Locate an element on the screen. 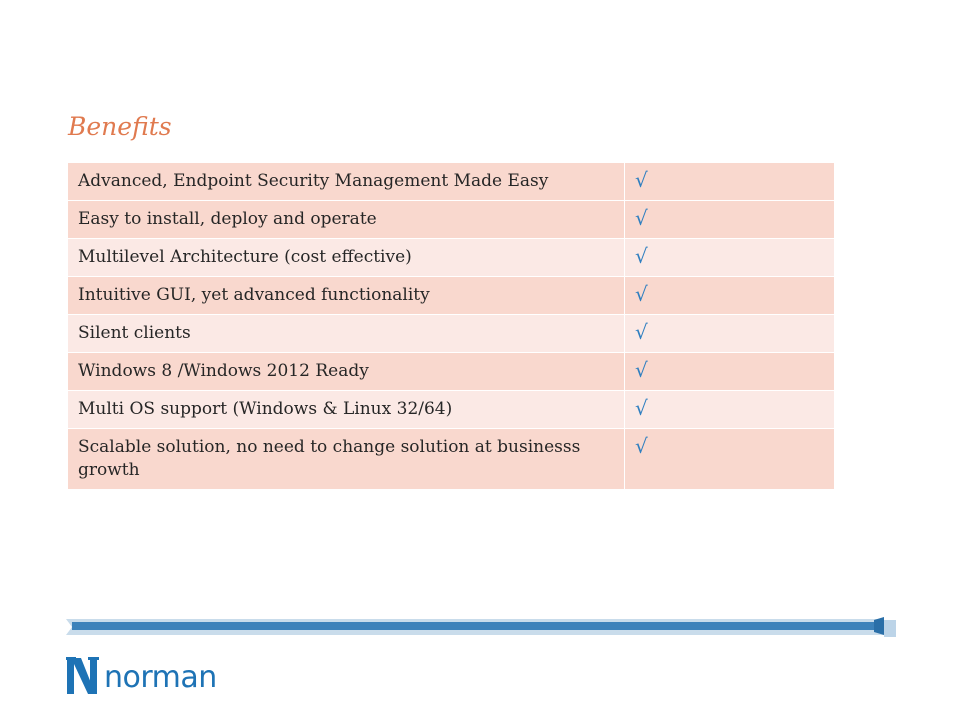 The width and height of the screenshot is (960, 720). table-row: Easy to install, deploy and operate √ is located at coordinates (451, 219).